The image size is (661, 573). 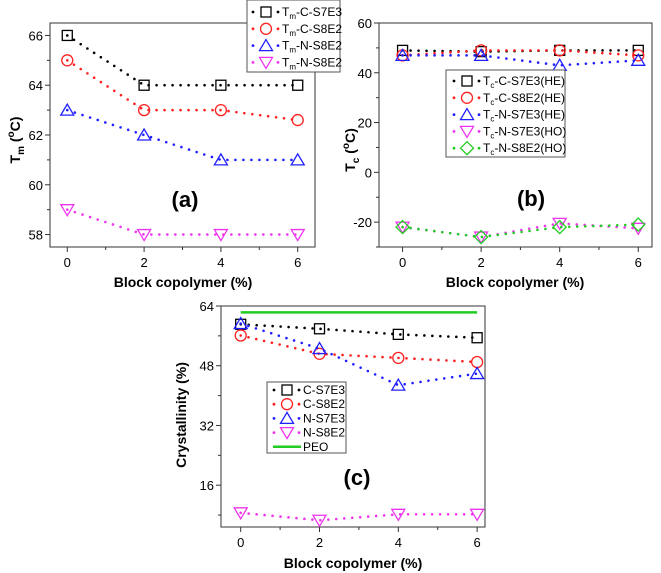 I want to click on legend-box, so click(x=293, y=36).